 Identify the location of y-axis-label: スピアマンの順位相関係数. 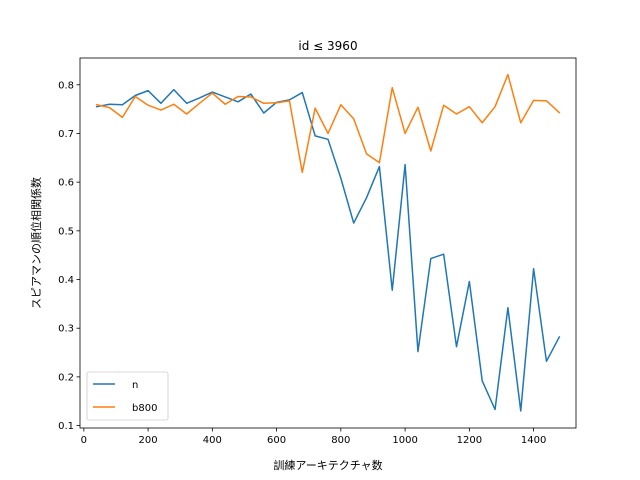
(36, 243).